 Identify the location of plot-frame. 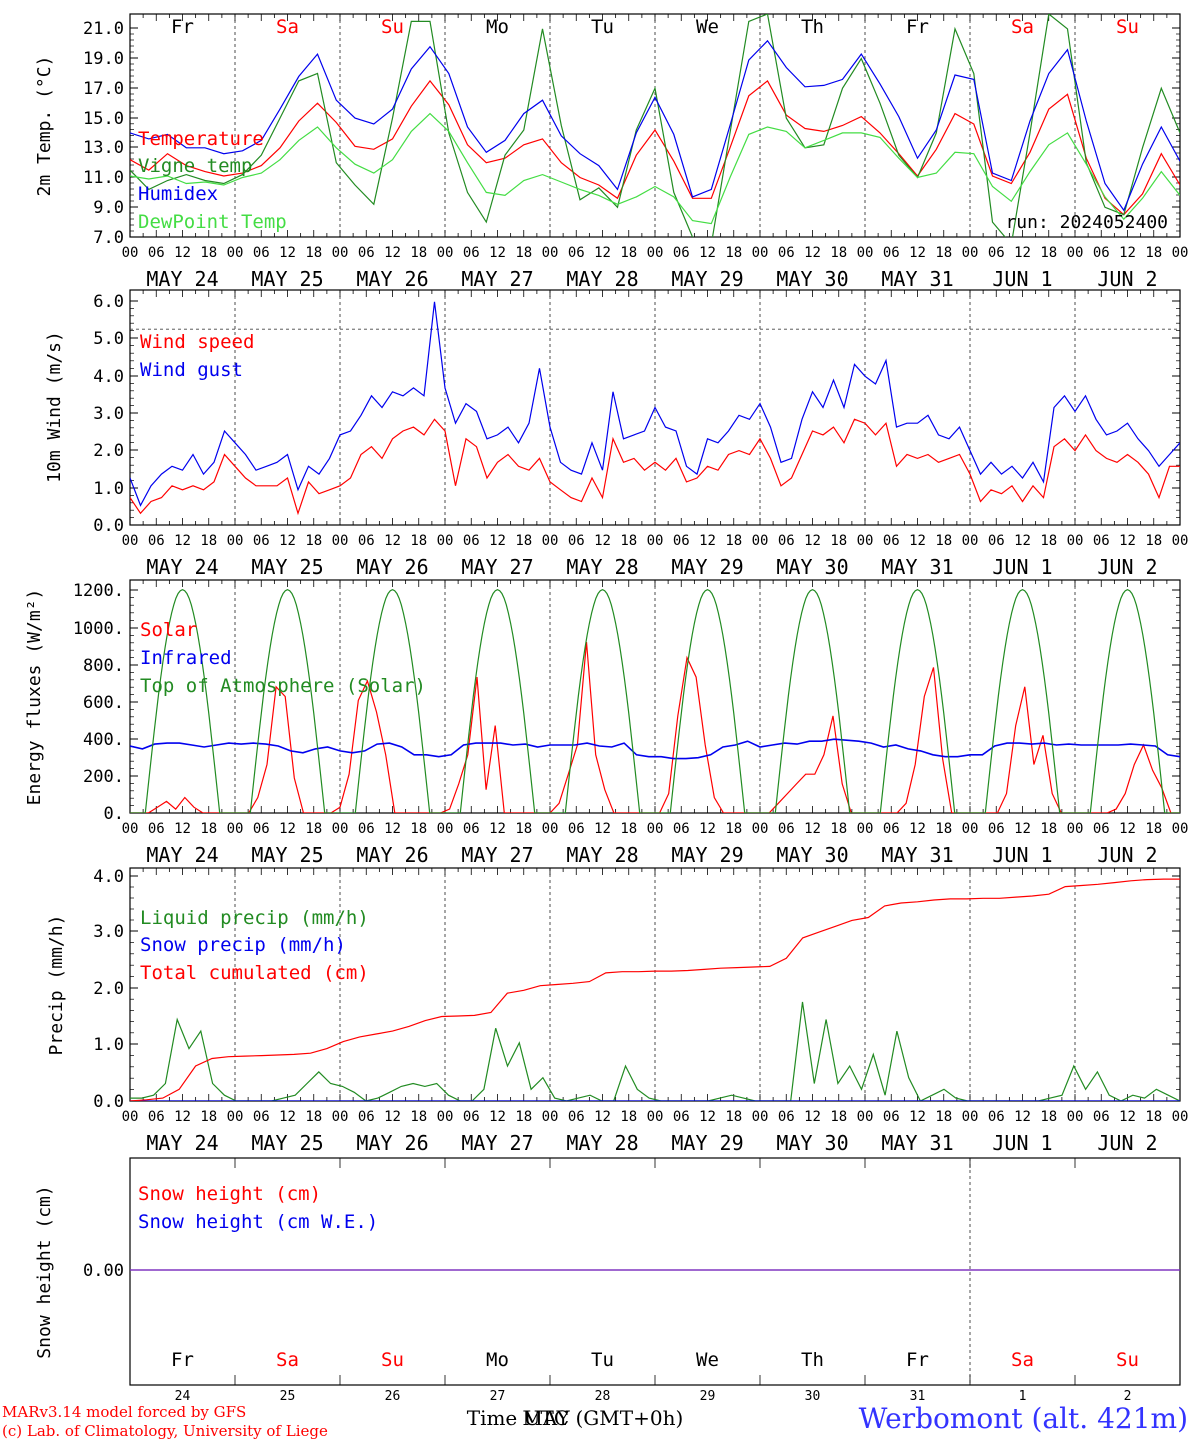
(655, 125).